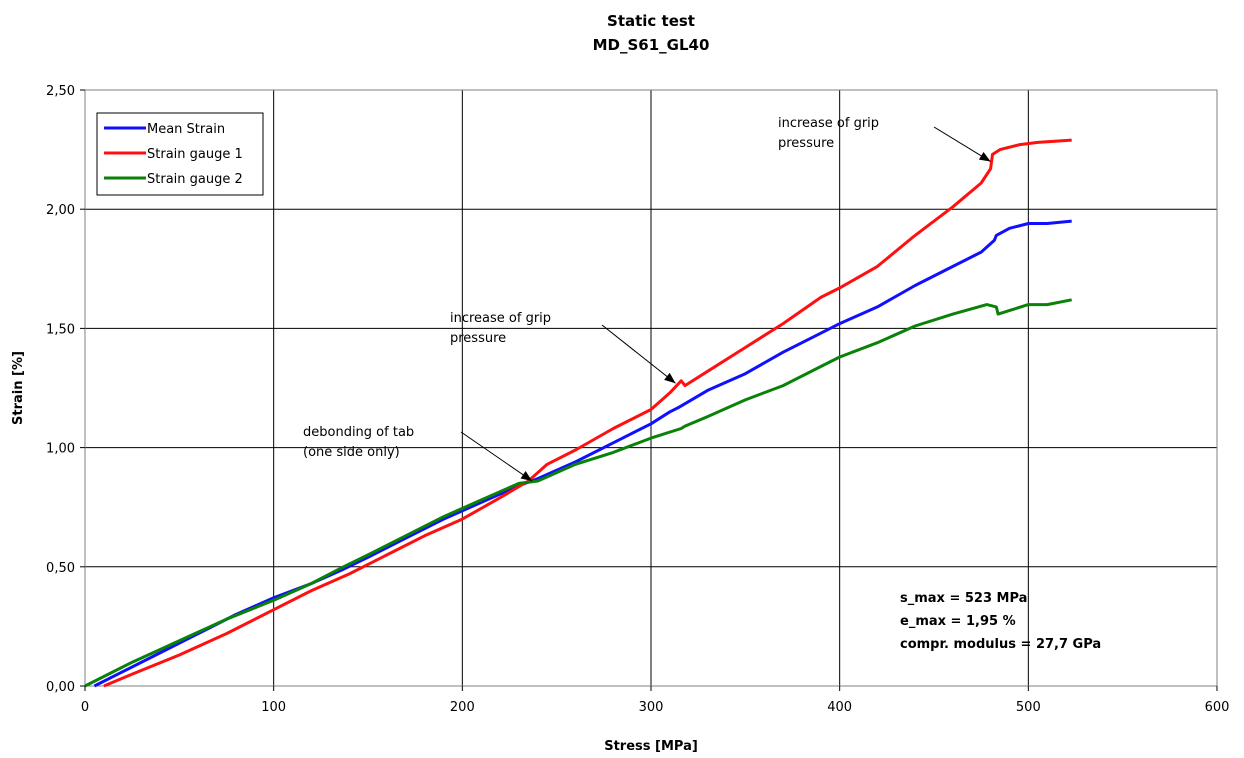 Image resolution: width=1244 pixels, height=758 pixels. Describe the element at coordinates (60, 329) in the screenshot. I see `y-tick-label: 1,50` at that location.